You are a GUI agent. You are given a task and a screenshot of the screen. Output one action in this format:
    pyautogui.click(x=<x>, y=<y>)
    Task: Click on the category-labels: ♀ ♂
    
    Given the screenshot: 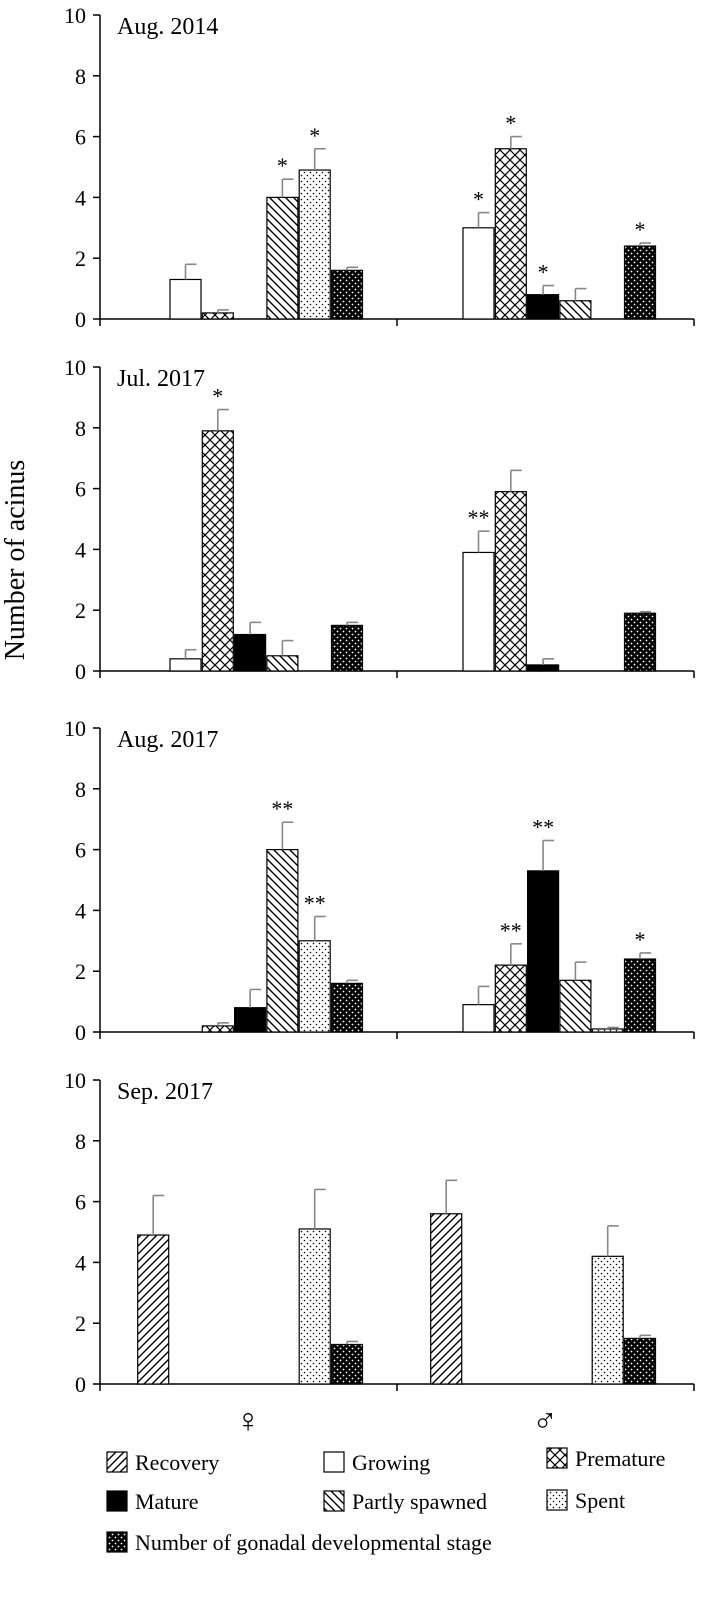 What is the action you would take?
    pyautogui.click(x=396, y=1421)
    